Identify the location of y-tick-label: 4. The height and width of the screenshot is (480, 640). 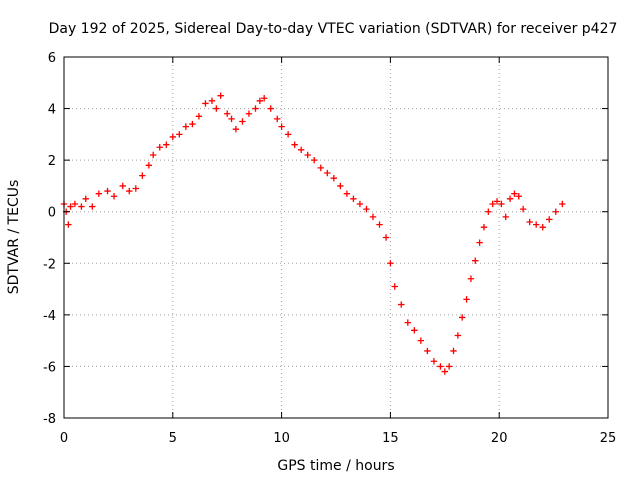
(52, 110).